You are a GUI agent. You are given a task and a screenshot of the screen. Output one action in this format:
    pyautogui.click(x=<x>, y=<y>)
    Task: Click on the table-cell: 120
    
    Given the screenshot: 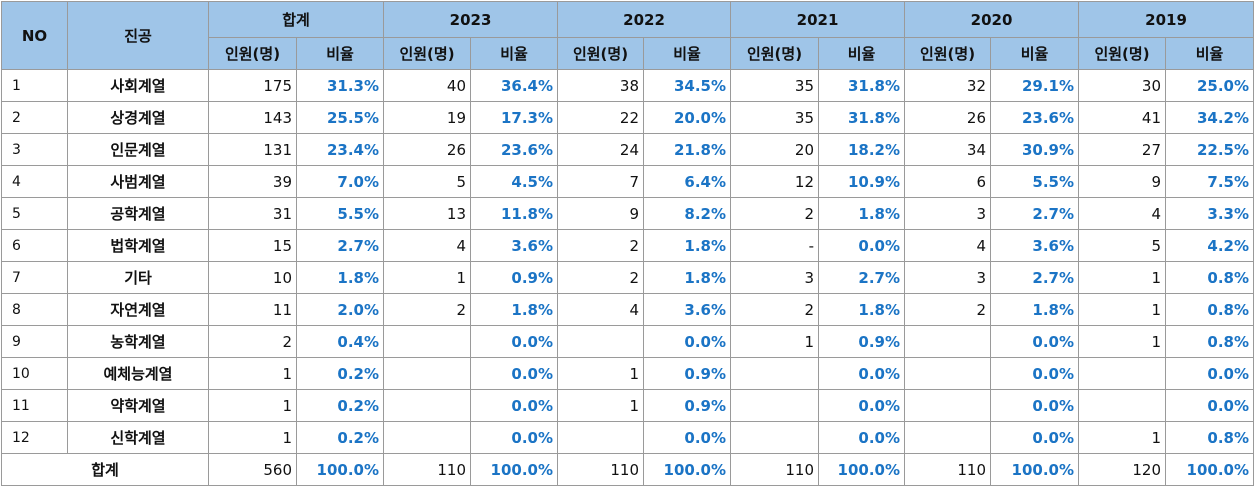 What is the action you would take?
    pyautogui.click(x=1122, y=469)
    